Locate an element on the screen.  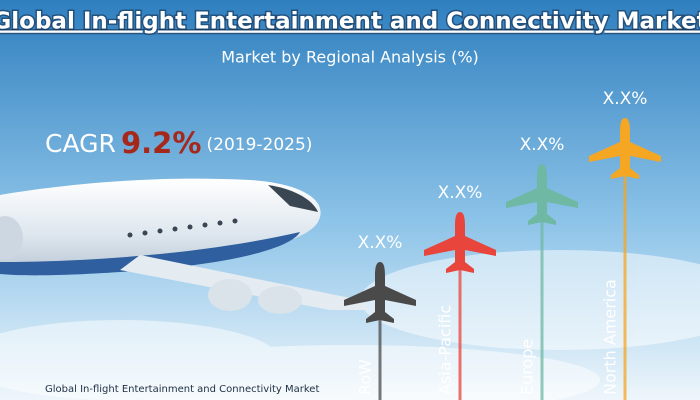
cagr-label: CAGR is located at coordinates (80, 143).